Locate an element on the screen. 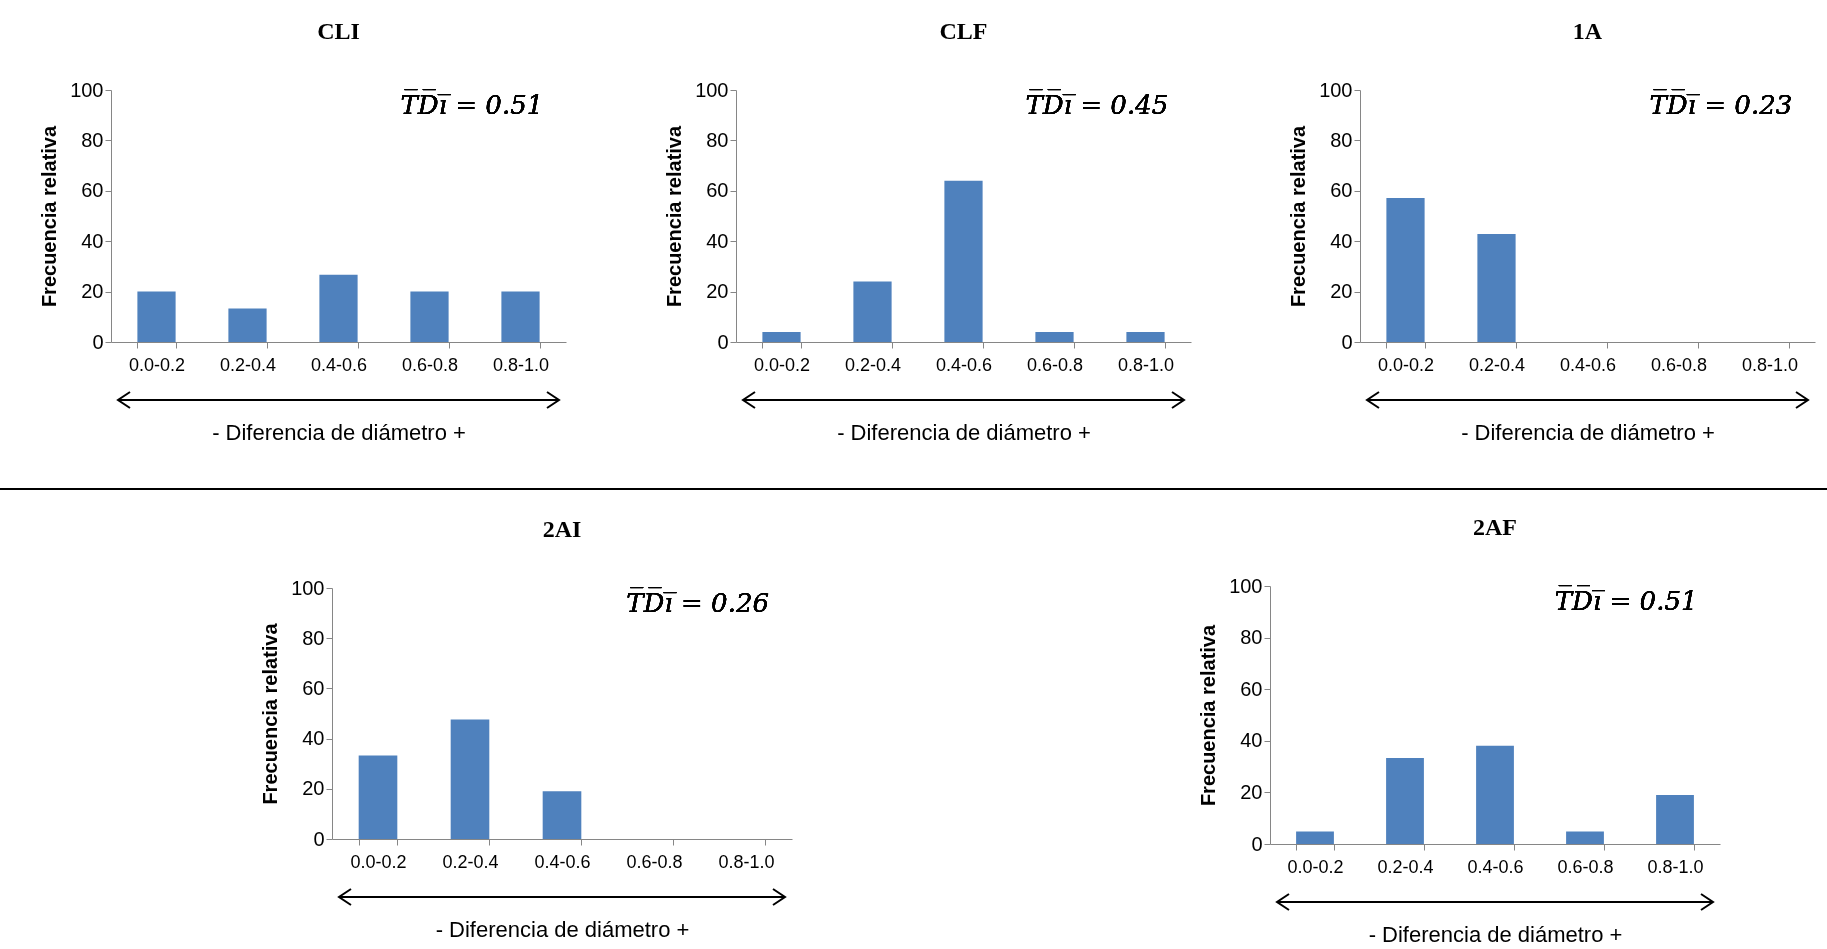  chart-title: 1A is located at coordinates (1587, 31).